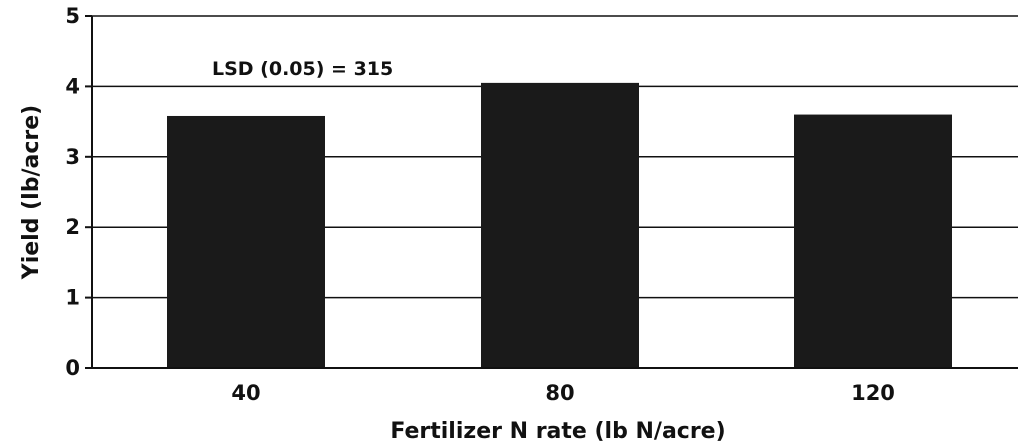 This screenshot has height=442, width=1018. What do you see at coordinates (72, 368) in the screenshot?
I see `y-tick-label-0: 0` at bounding box center [72, 368].